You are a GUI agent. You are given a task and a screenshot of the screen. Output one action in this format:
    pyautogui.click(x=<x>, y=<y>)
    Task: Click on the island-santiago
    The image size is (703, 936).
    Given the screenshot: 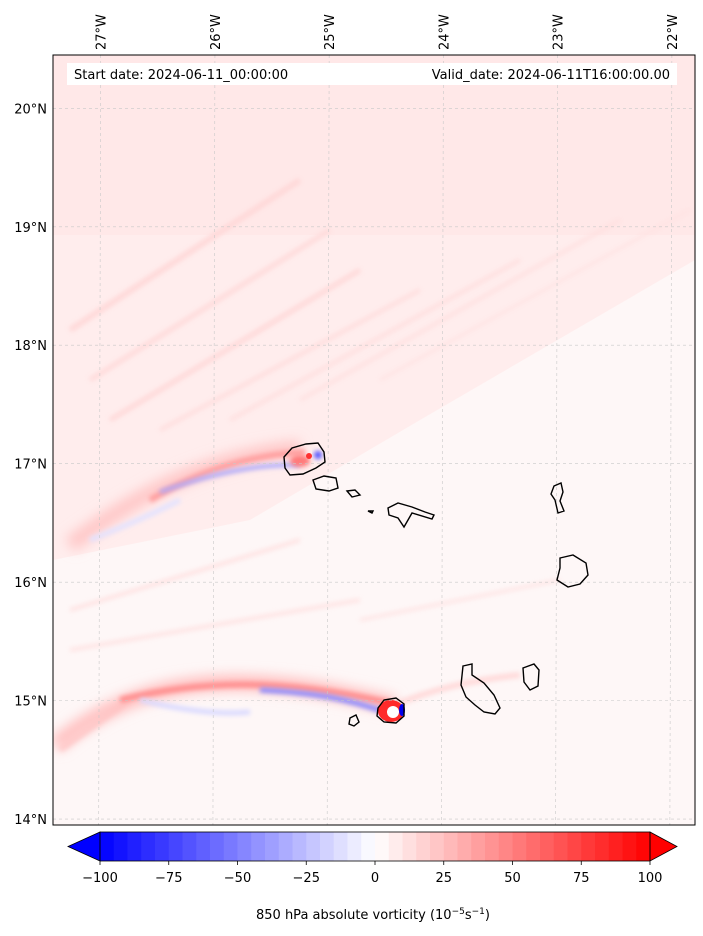 What is the action you would take?
    pyautogui.click(x=480, y=689)
    